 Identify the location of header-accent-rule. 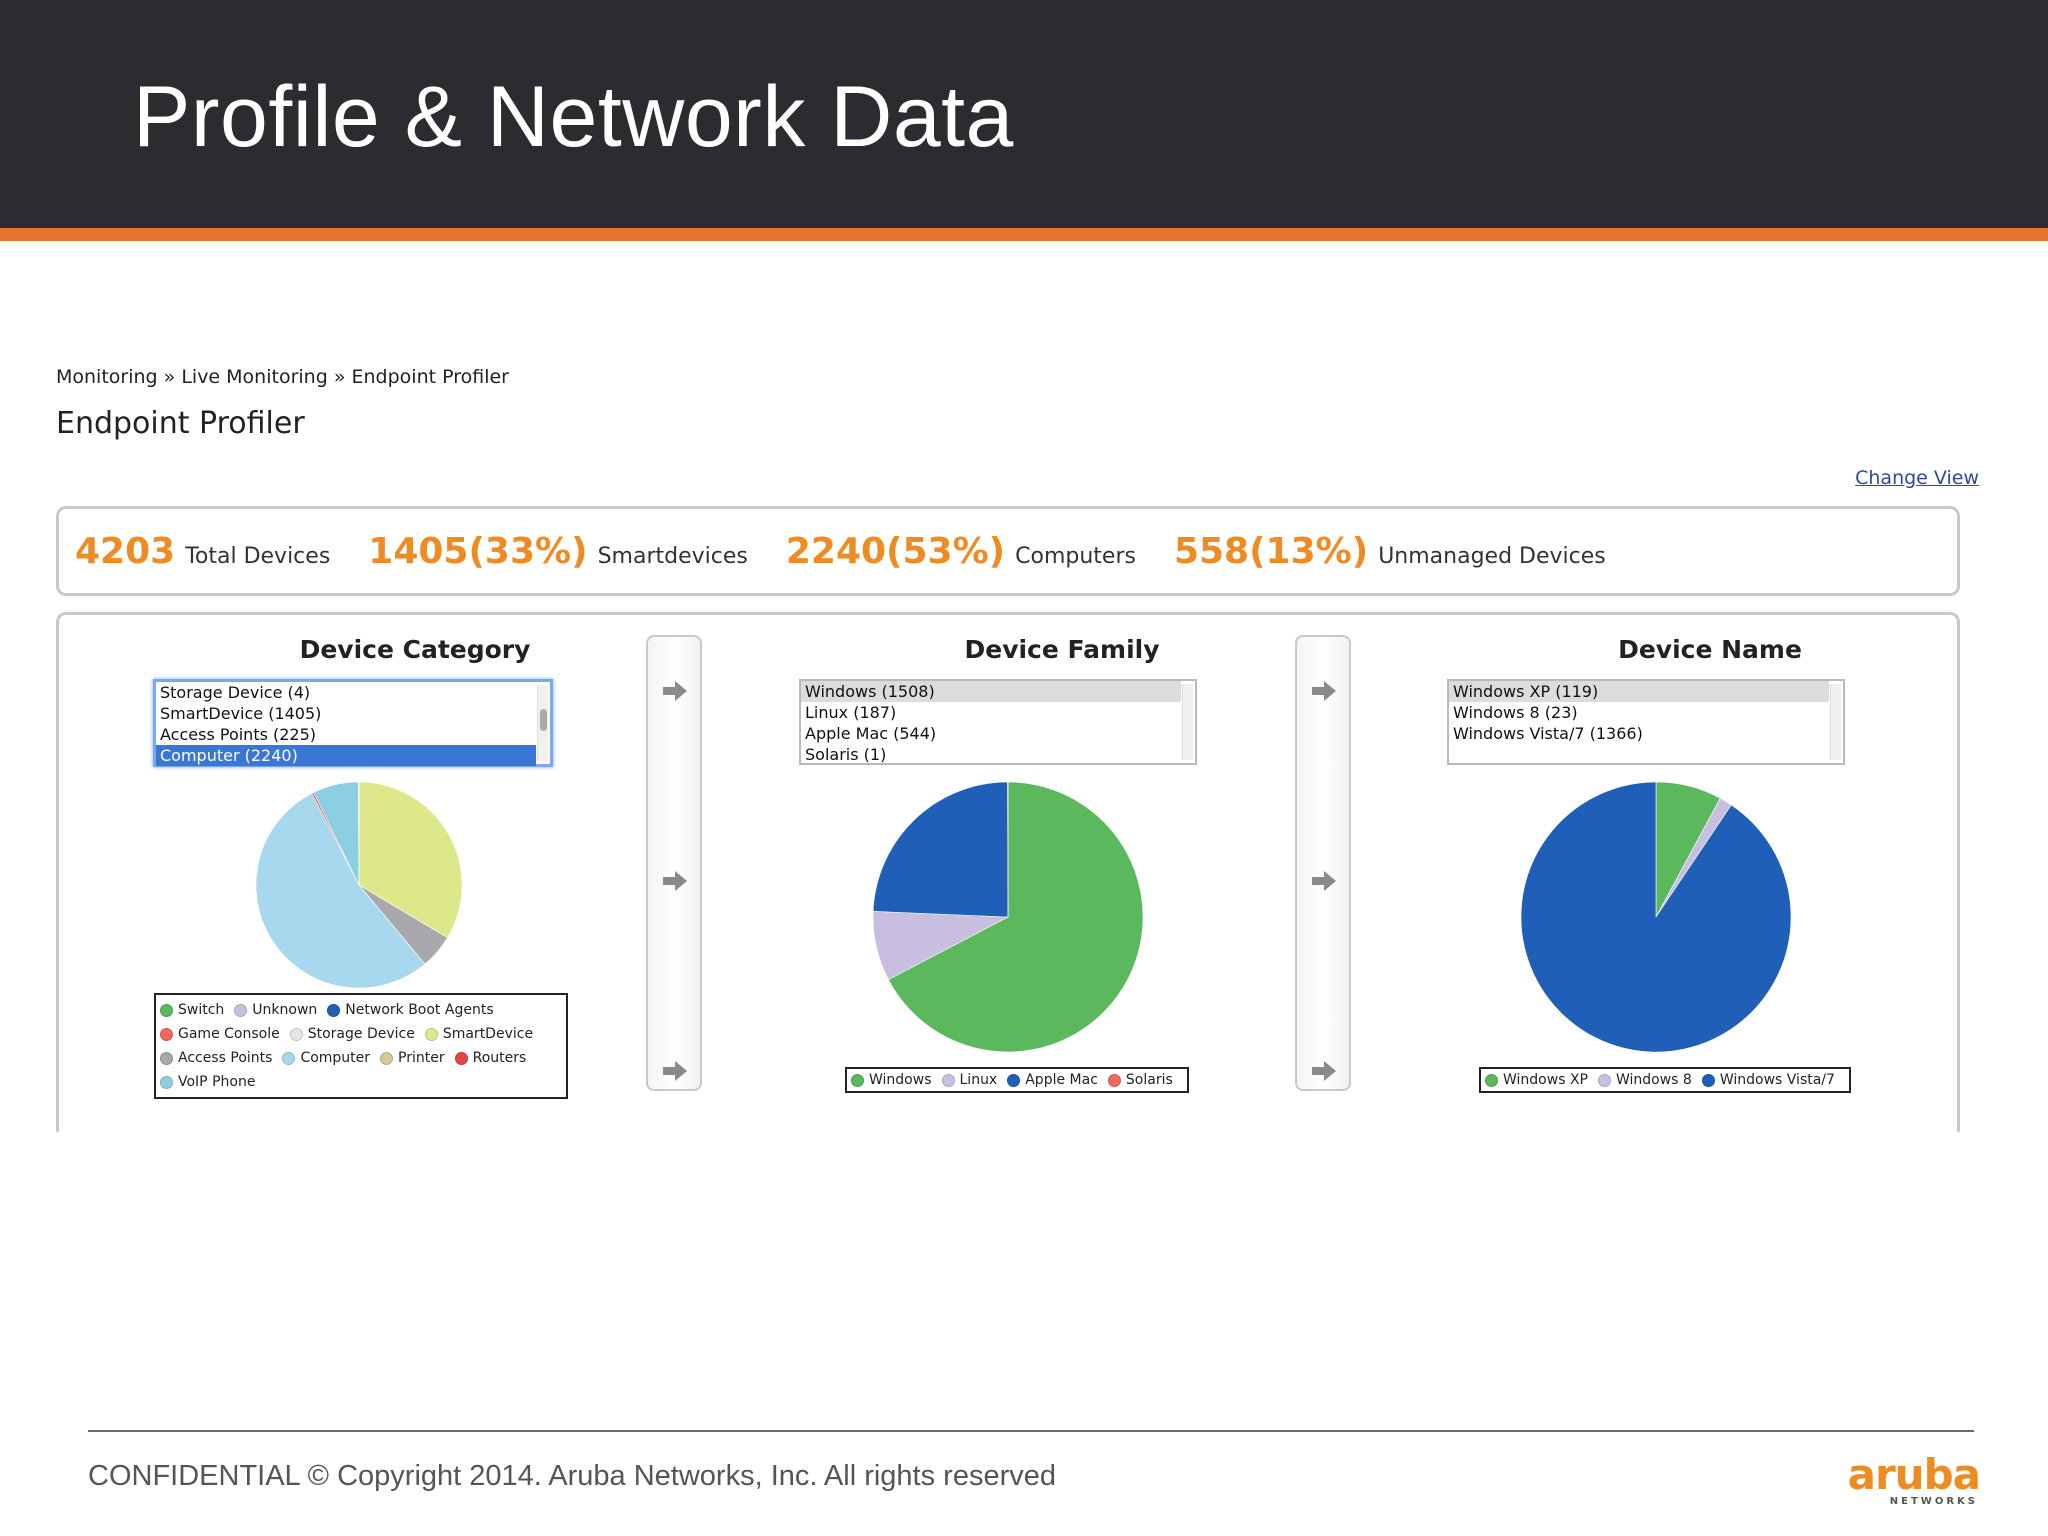
(1024, 234).